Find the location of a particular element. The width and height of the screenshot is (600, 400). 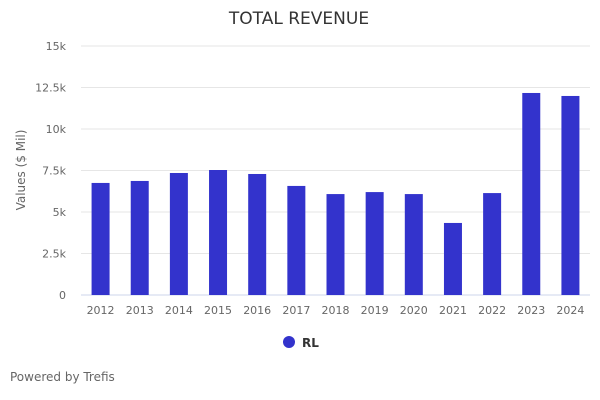

x-tick-label: 2019 is located at coordinates (375, 310).